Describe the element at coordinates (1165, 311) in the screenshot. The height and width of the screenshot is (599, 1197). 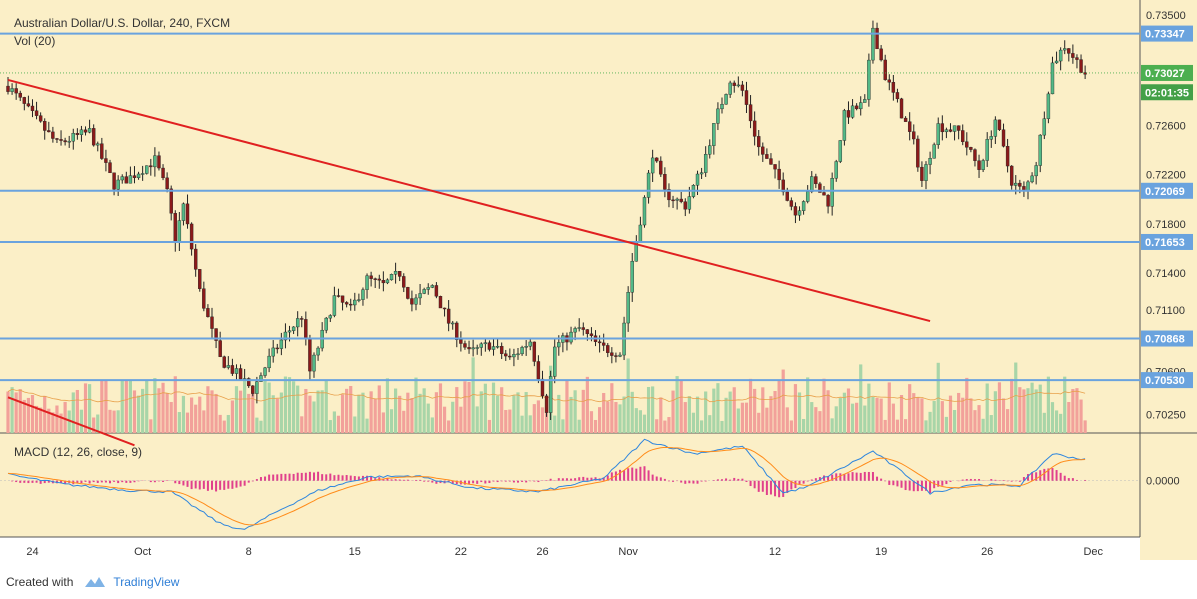
I see `y-tick-label: 0.71100` at that location.